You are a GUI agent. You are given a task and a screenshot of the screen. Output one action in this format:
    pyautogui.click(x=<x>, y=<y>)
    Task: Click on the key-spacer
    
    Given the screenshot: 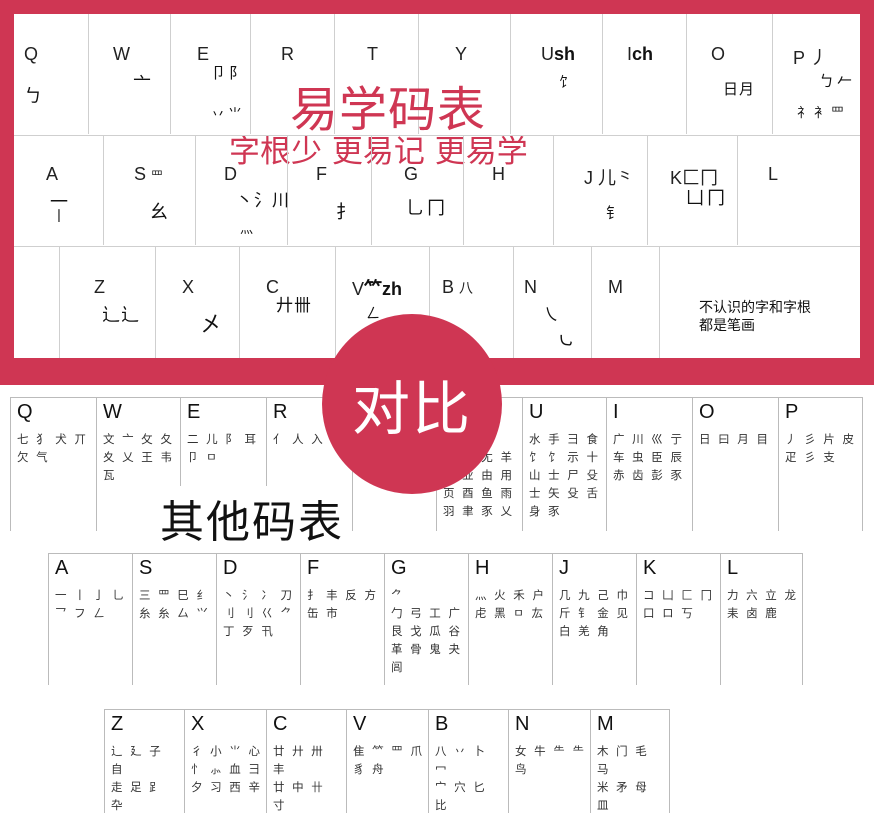 What is the action you would take?
    pyautogui.click(x=37, y=302)
    